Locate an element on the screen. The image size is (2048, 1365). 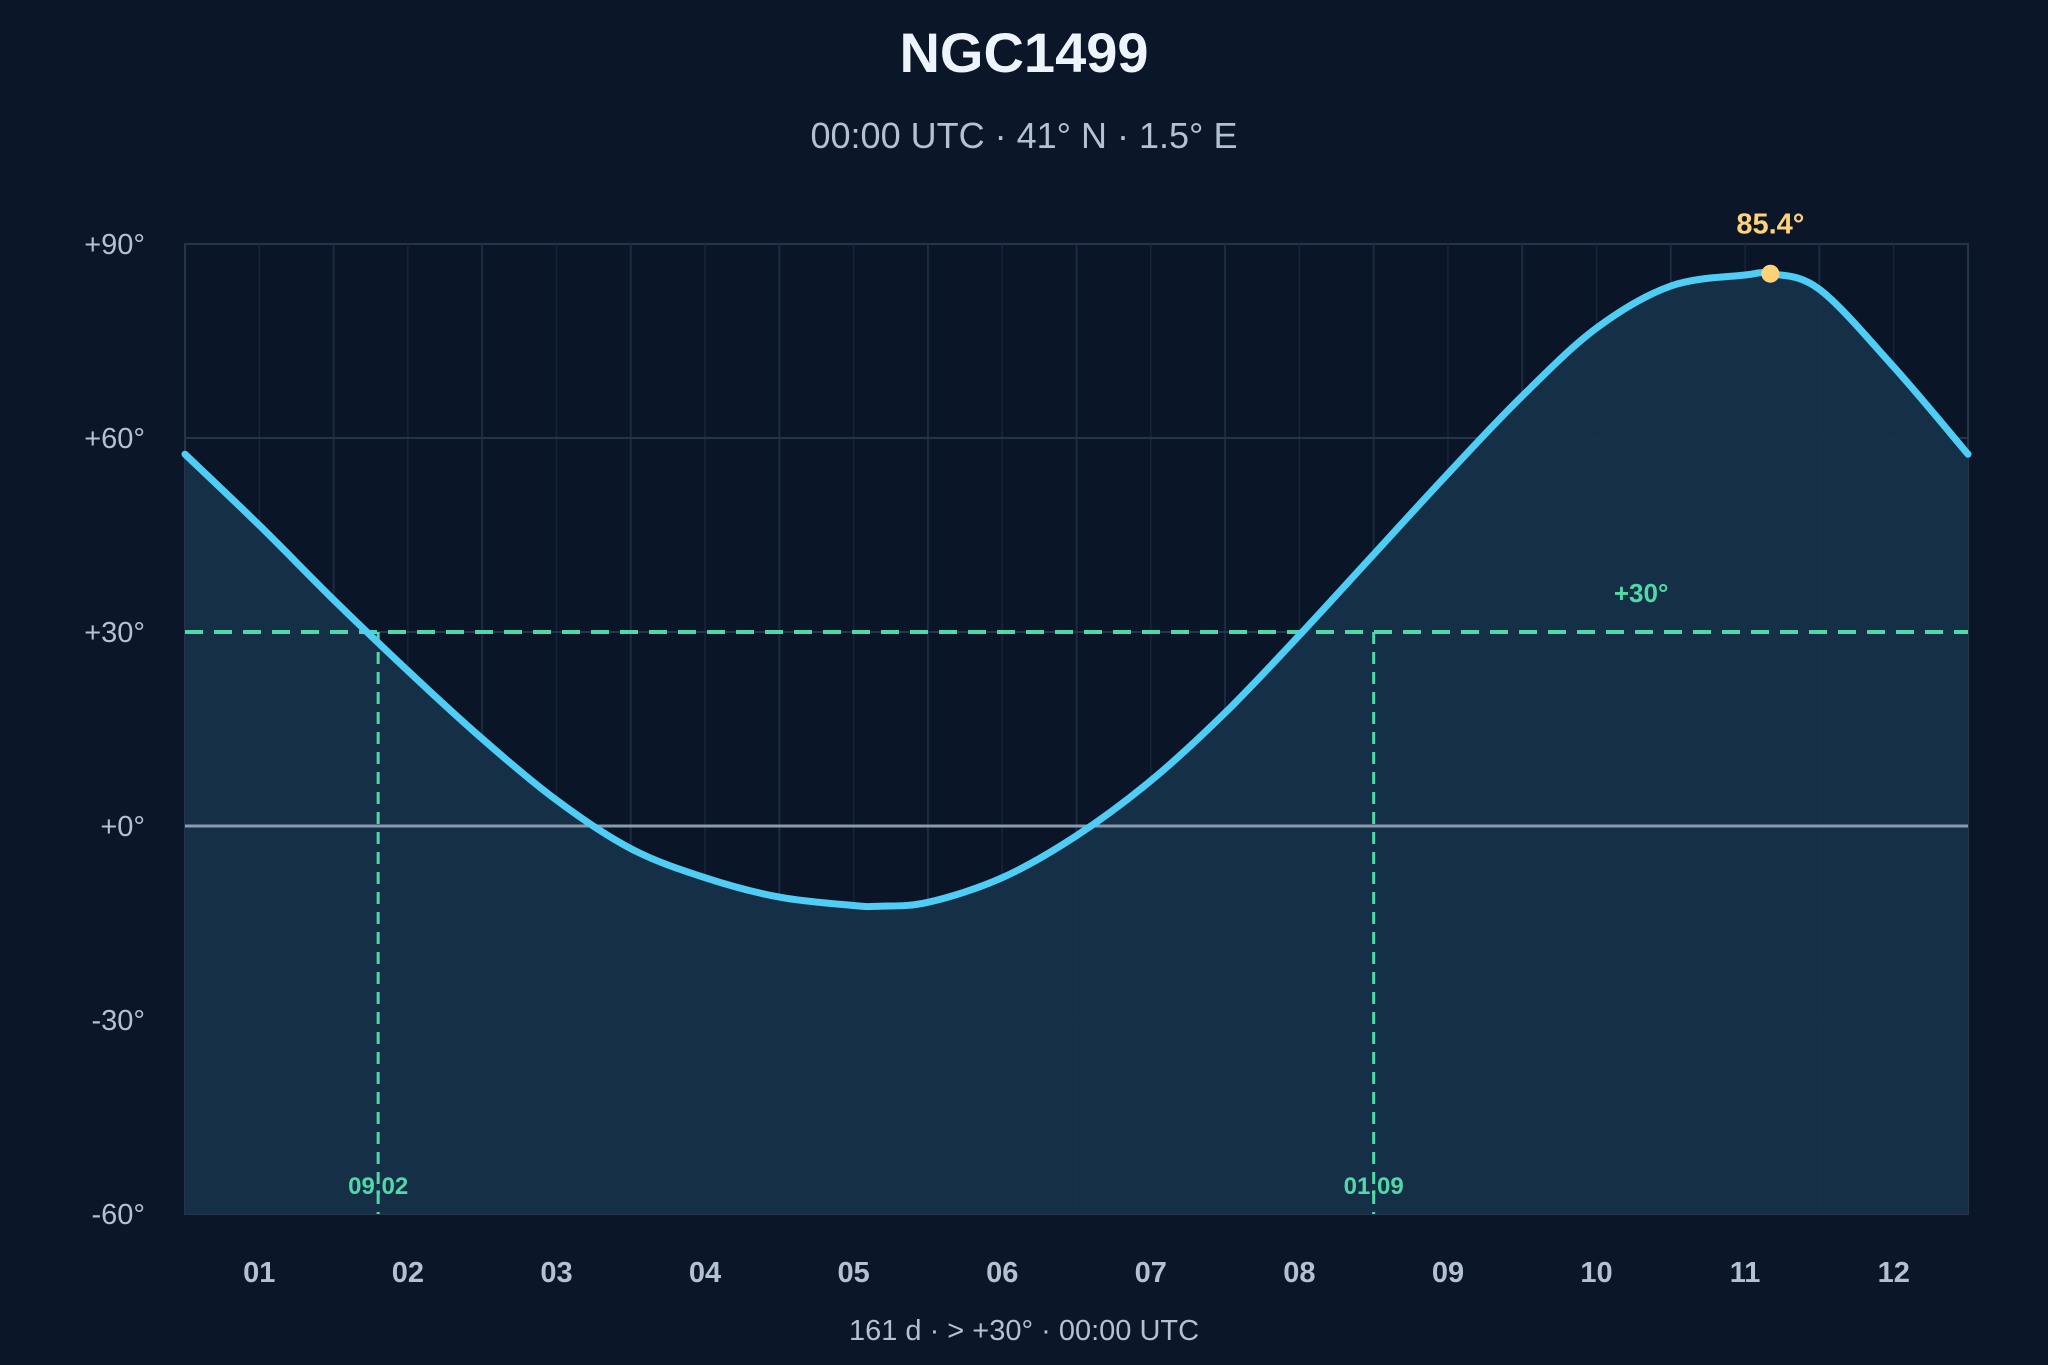
y-tick-label: +90° is located at coordinates (114, 245).